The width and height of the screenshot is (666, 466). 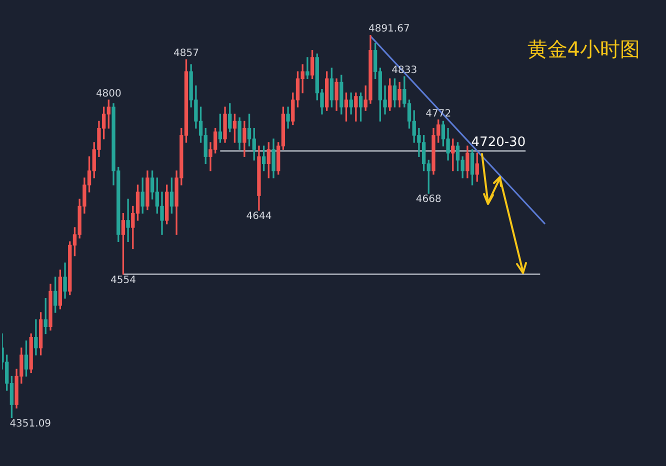 What do you see at coordinates (498, 142) in the screenshot?
I see `annotation: 4720-30` at bounding box center [498, 142].